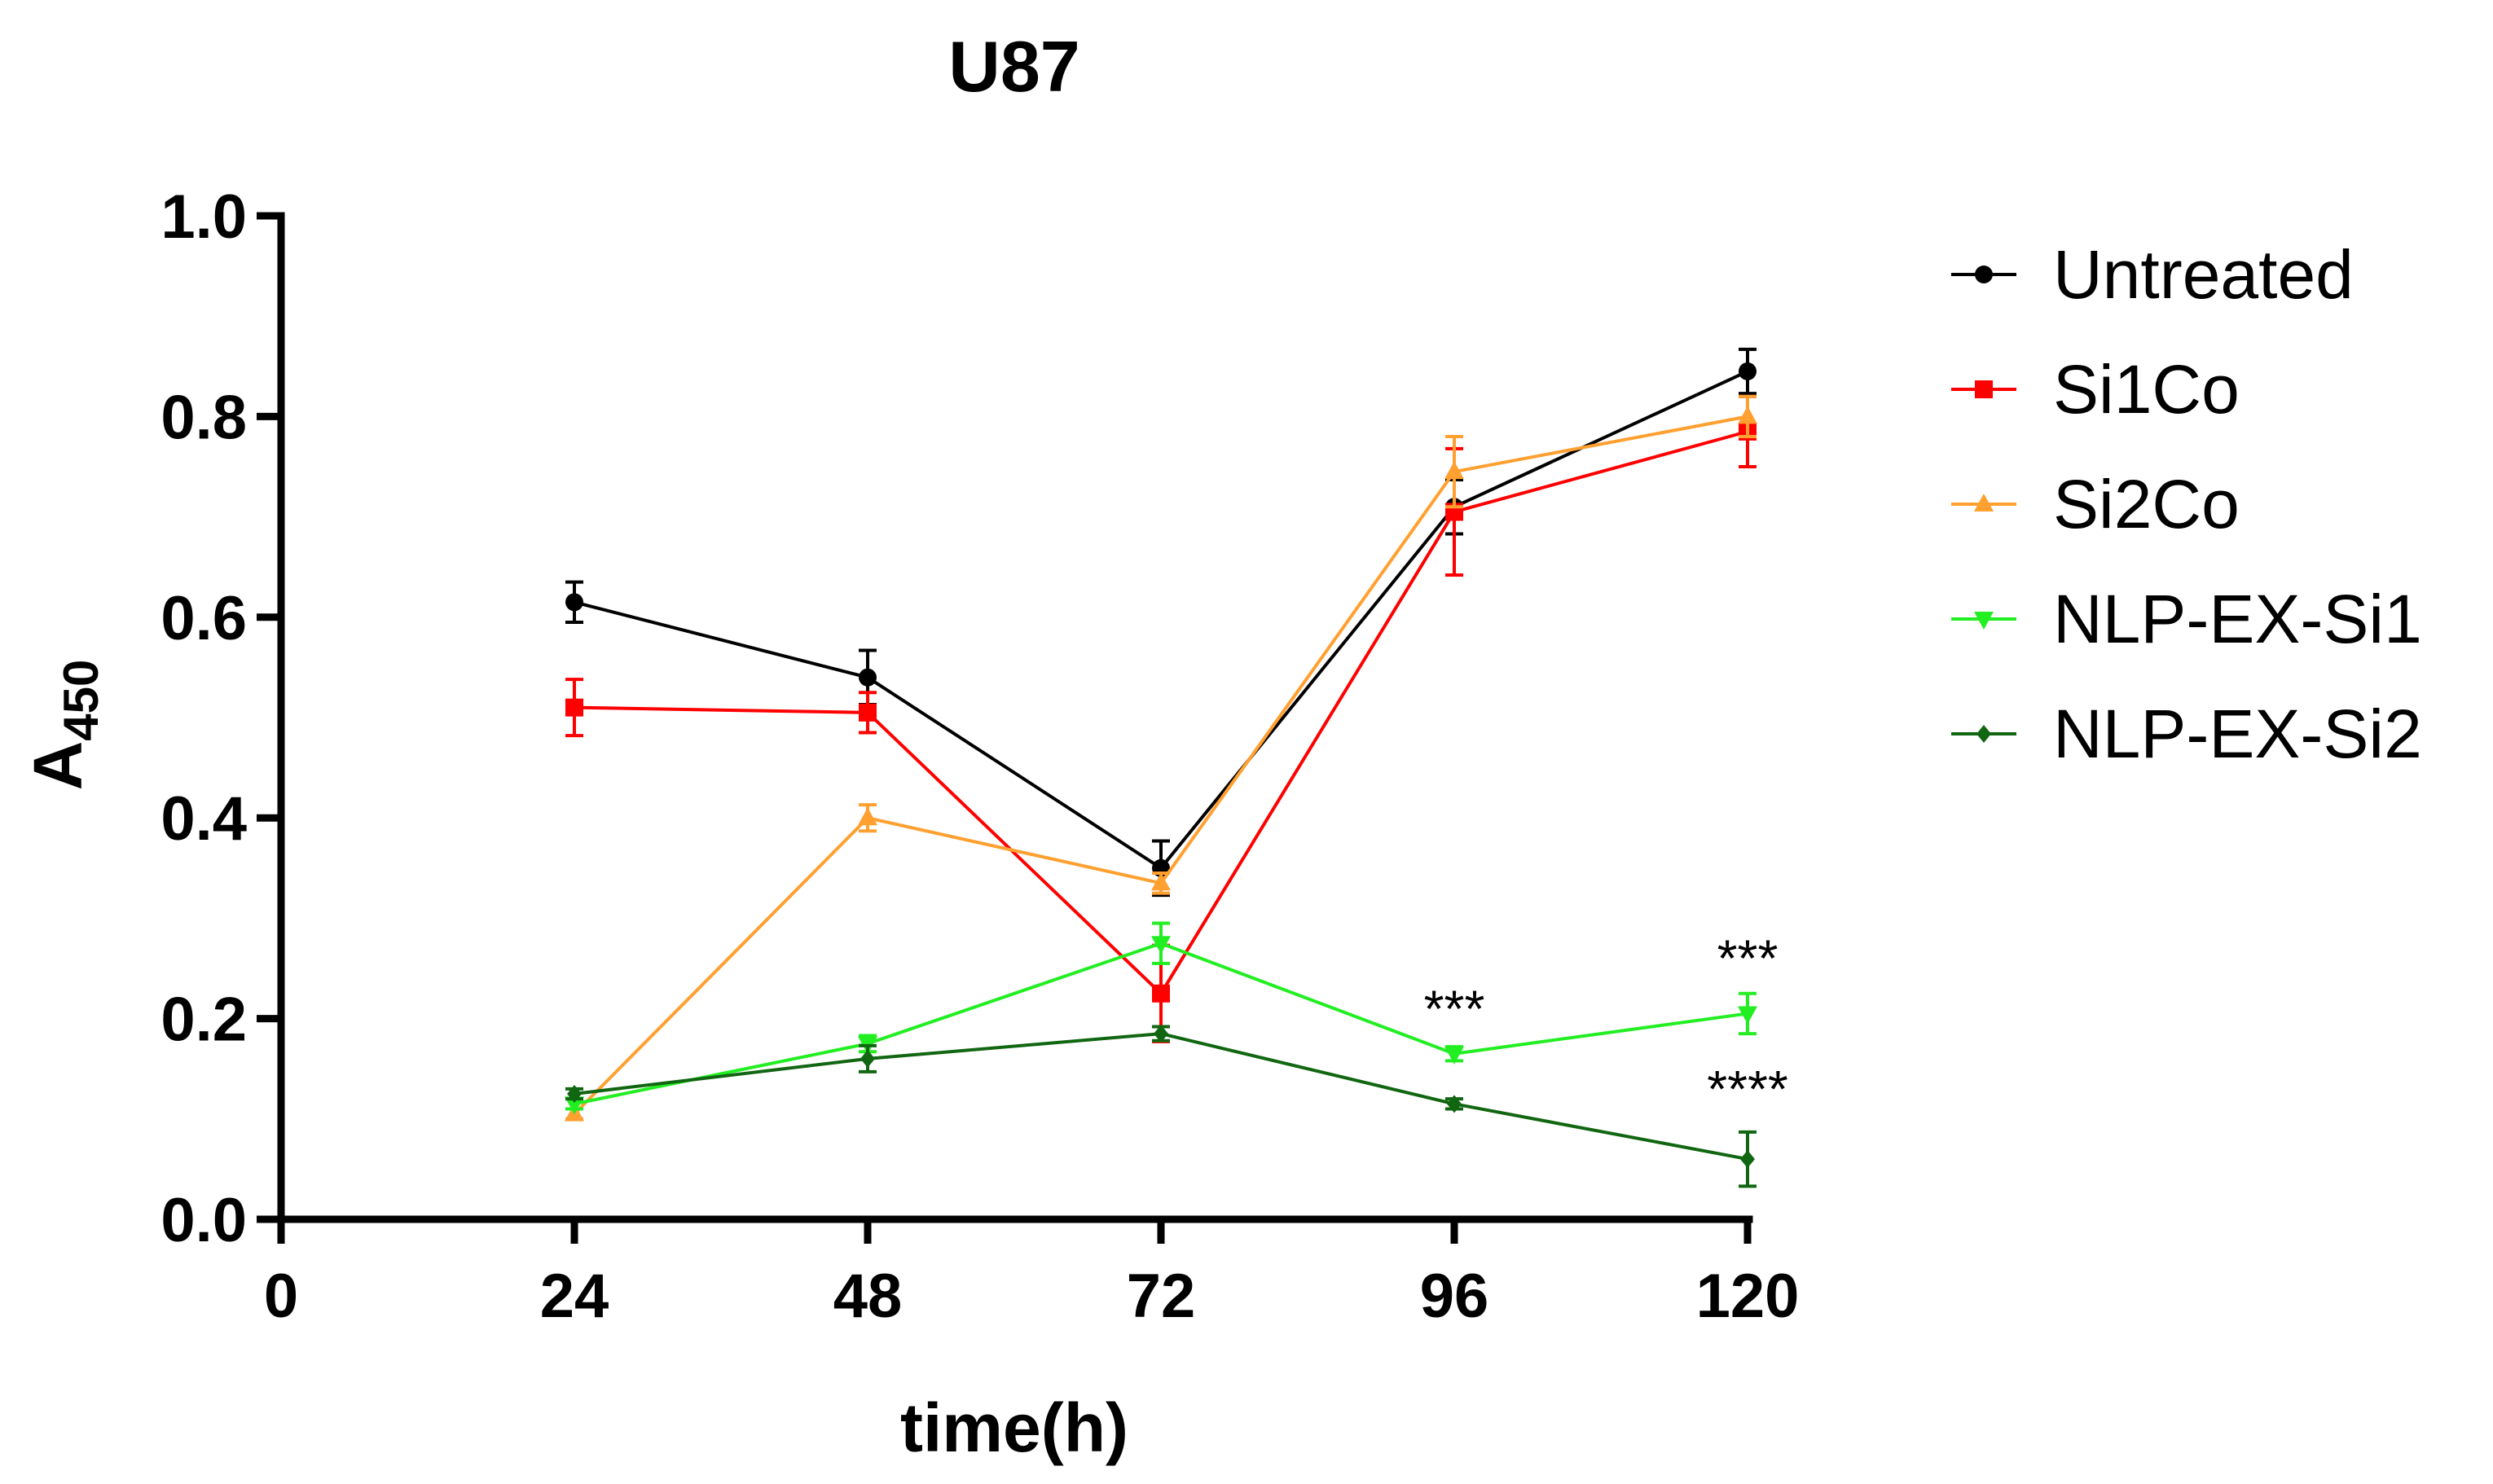 The width and height of the screenshot is (2493, 1484). What do you see at coordinates (2203, 274) in the screenshot?
I see `legend-label: Untreated` at bounding box center [2203, 274].